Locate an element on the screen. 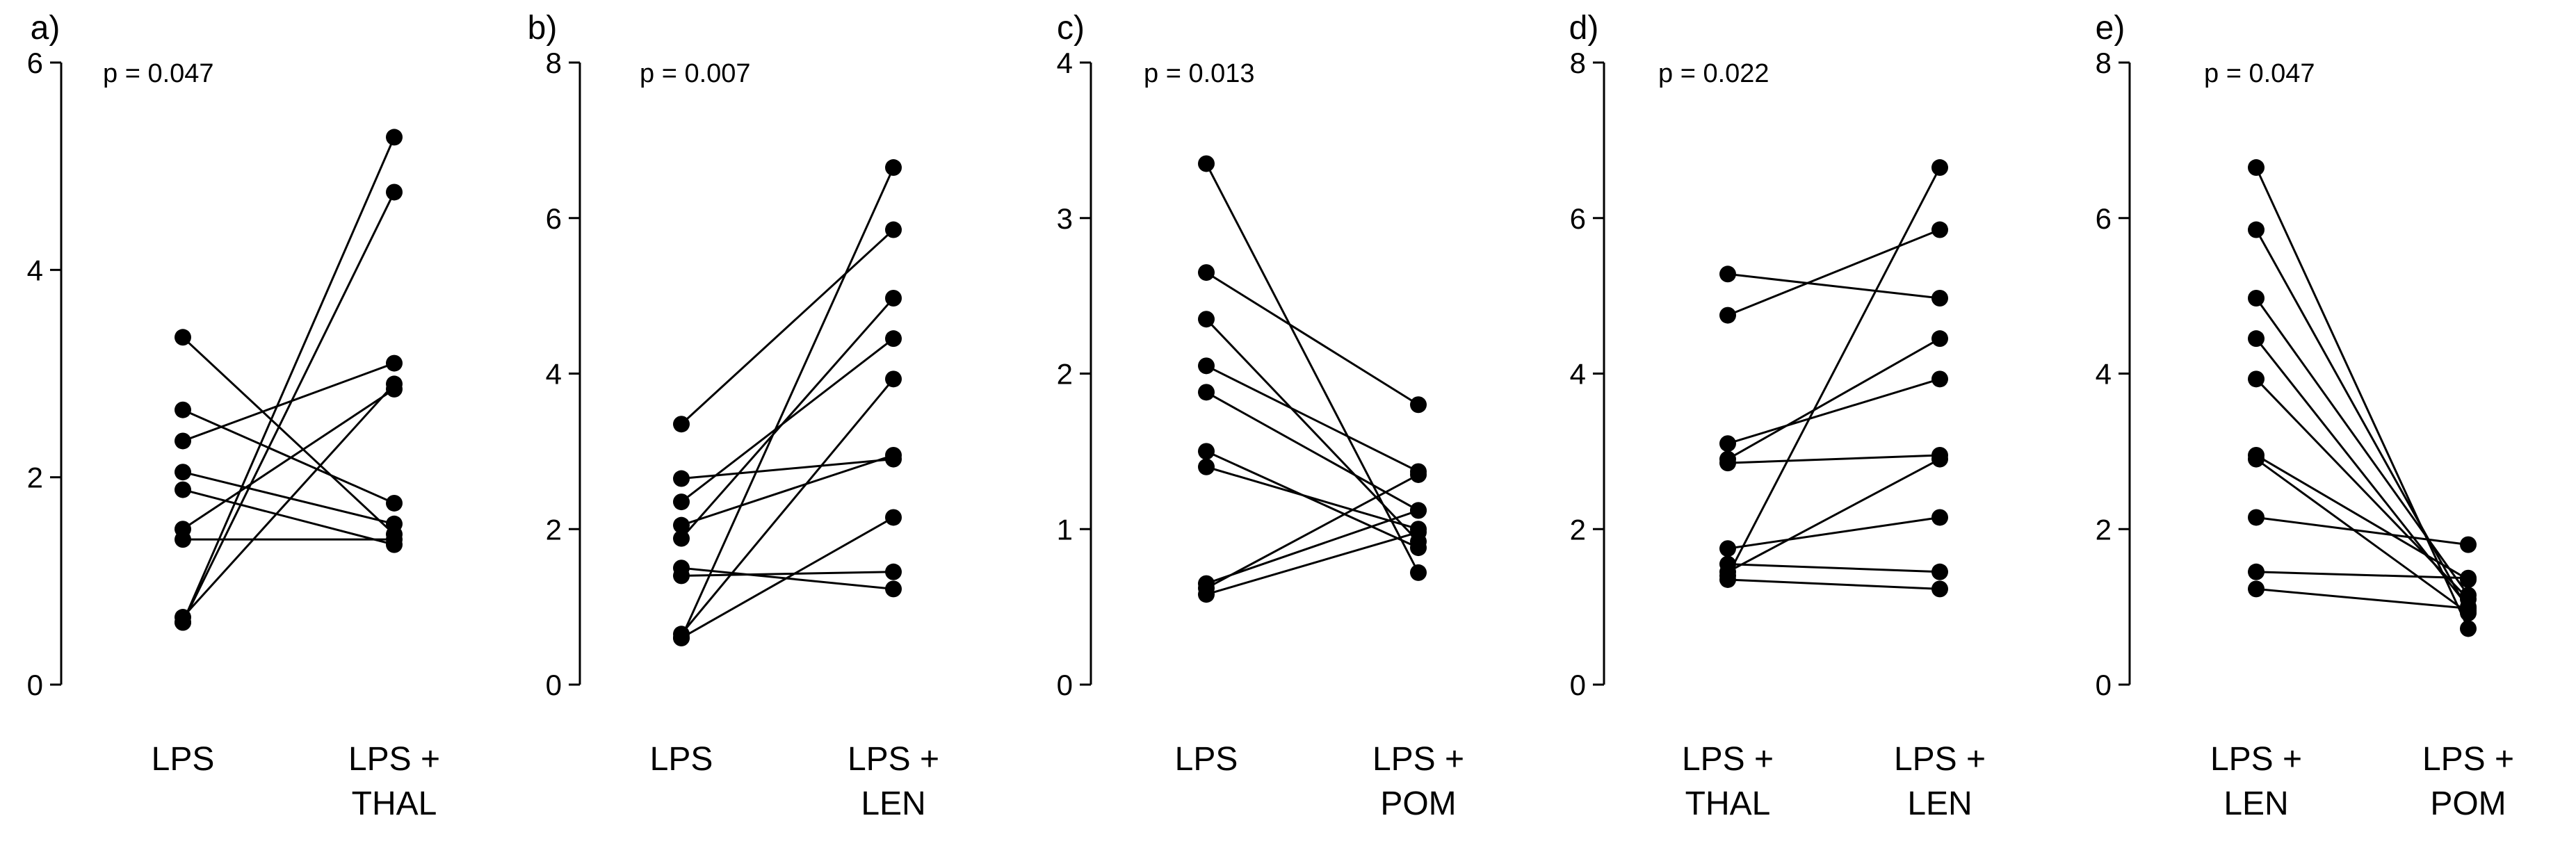 This screenshot has height=841, width=2576. panel-letter: a) is located at coordinates (45, 28).